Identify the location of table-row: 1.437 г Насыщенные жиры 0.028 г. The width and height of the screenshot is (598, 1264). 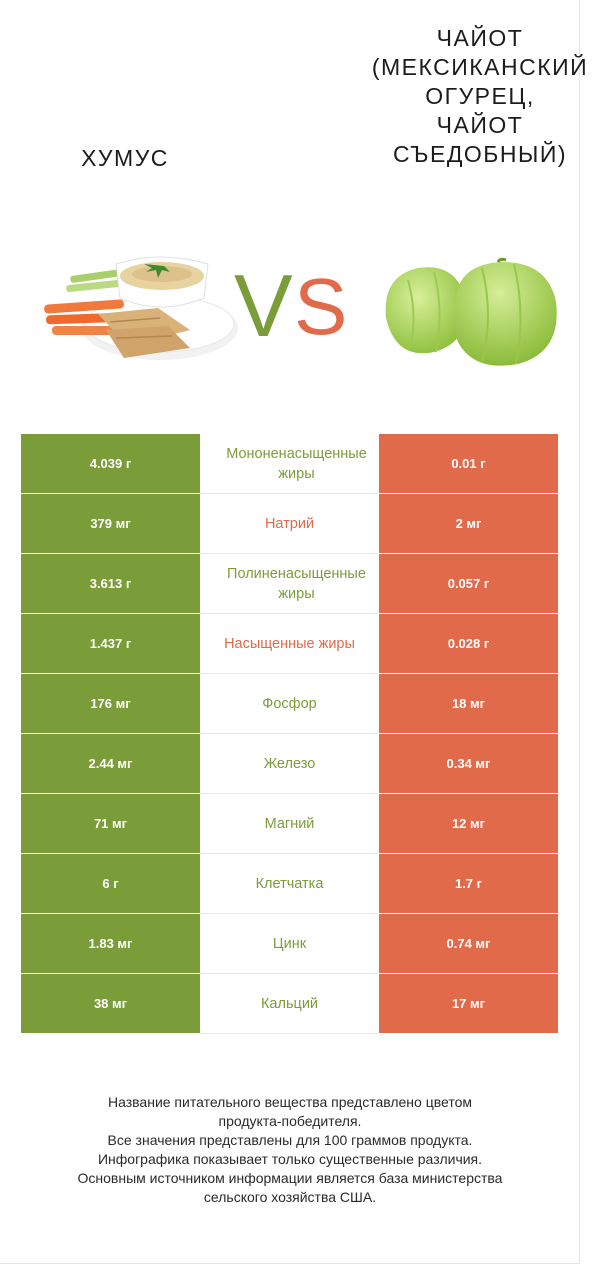
(289, 644).